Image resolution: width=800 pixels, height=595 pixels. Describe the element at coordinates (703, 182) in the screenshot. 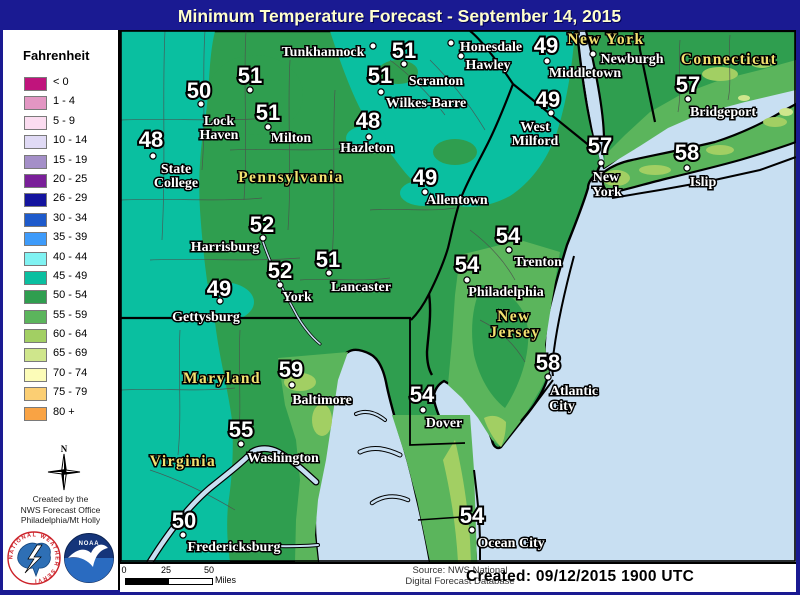

I see `station-city-label: Islip` at that location.